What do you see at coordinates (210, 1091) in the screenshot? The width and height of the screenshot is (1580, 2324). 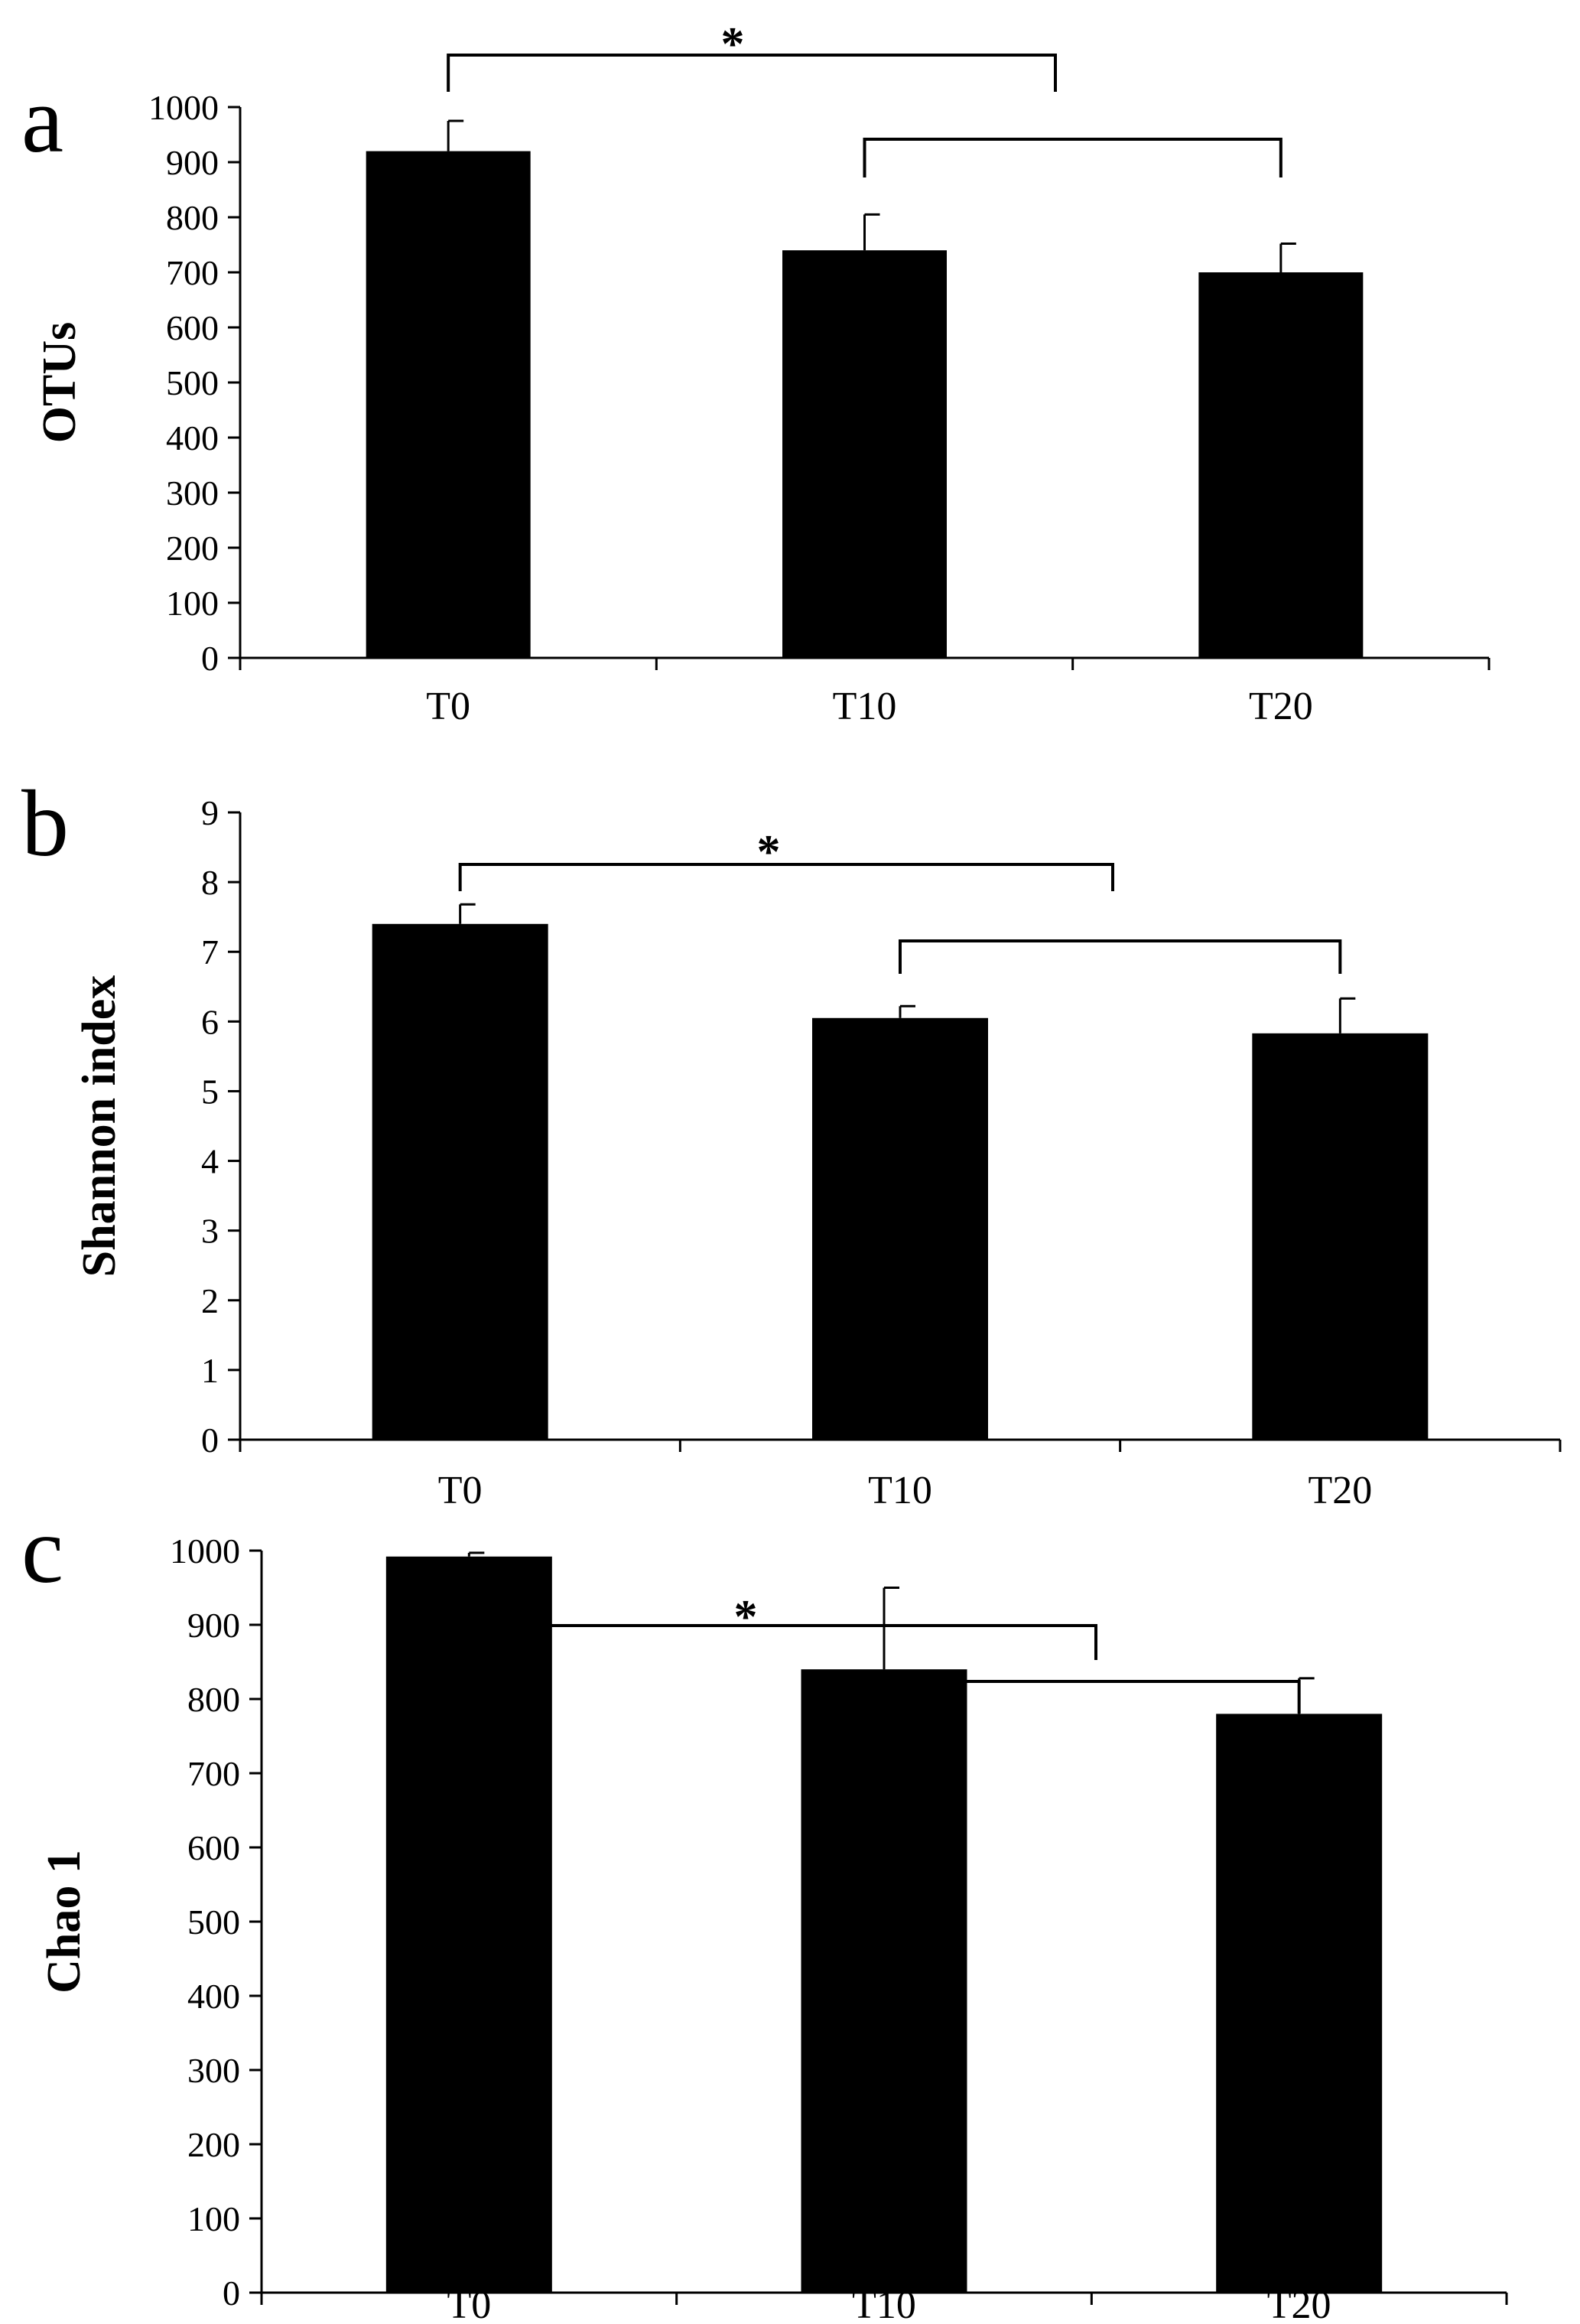 I see `y-tick-label: 5` at bounding box center [210, 1091].